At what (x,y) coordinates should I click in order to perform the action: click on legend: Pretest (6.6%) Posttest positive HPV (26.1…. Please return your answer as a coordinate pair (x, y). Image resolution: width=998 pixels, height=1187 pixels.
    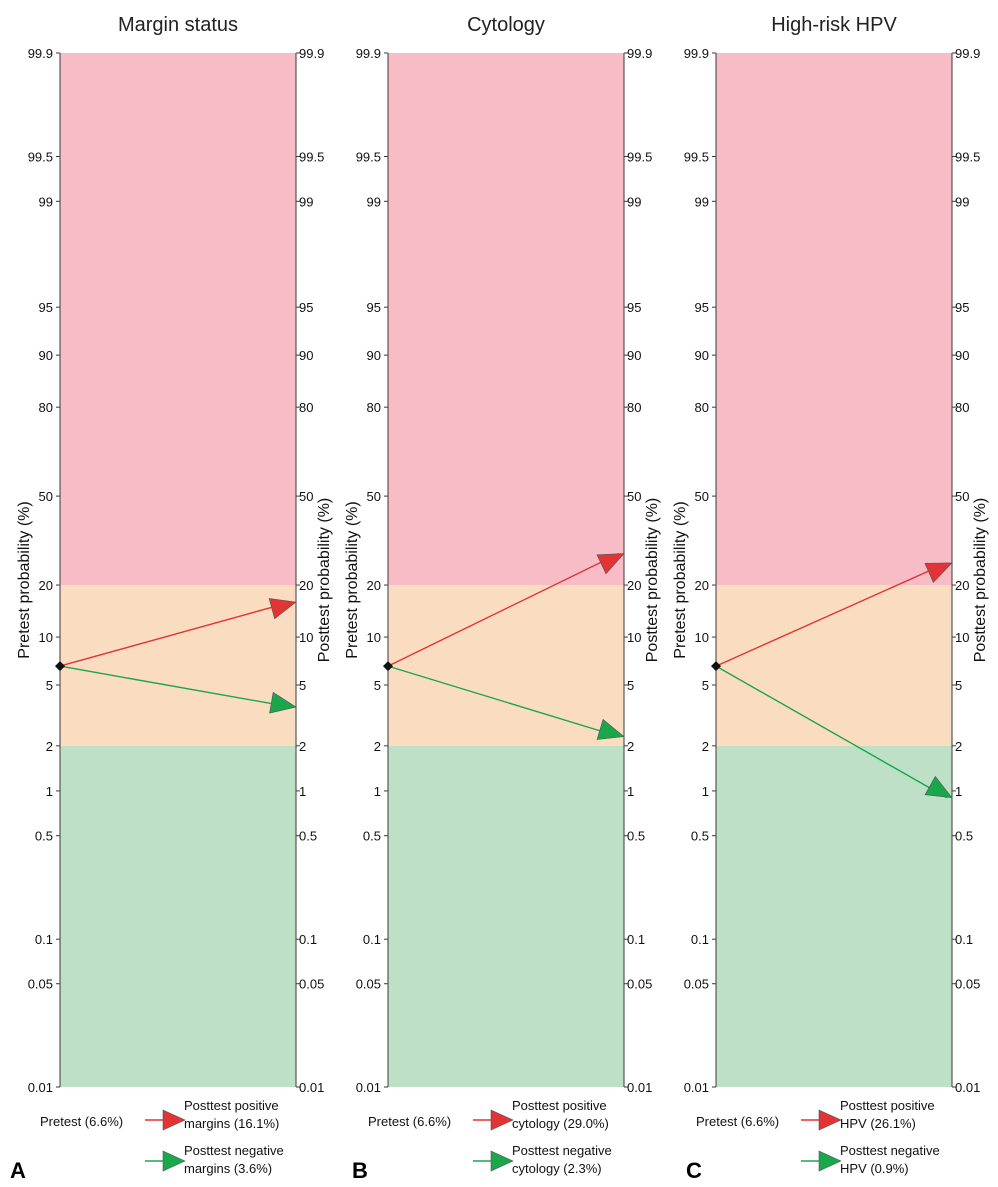
    Looking at the image, I should click on (818, 1137).